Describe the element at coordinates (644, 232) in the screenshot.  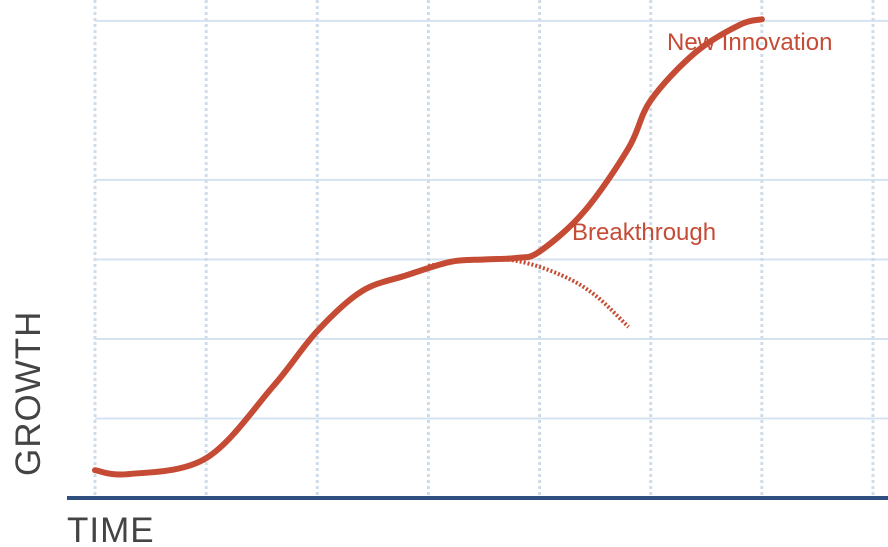
I see `annotation-label-1: Breakthrough` at that location.